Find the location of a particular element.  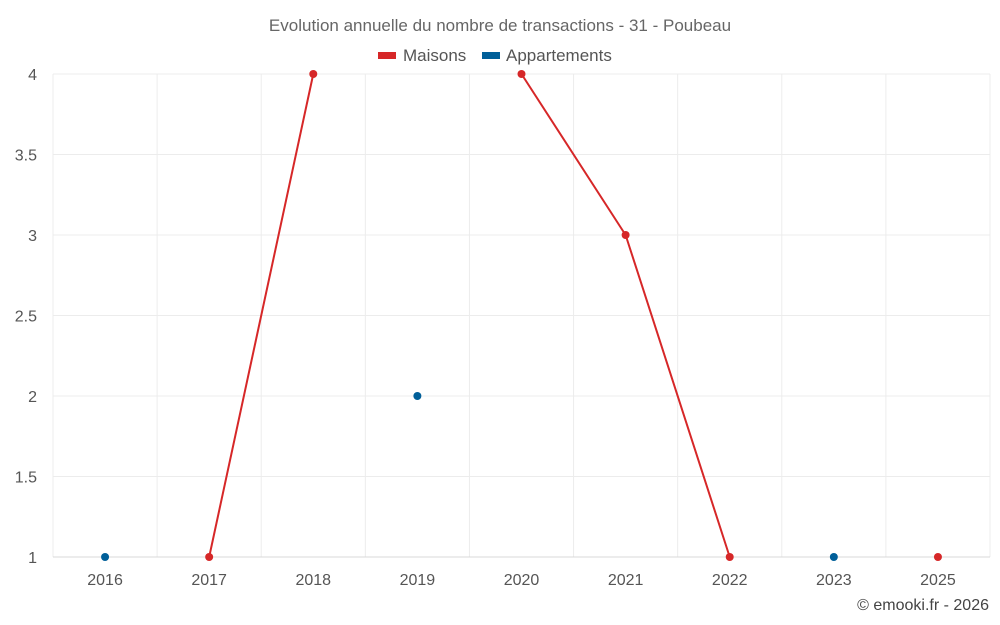

data-point-maisons-2020 is located at coordinates (521, 74).